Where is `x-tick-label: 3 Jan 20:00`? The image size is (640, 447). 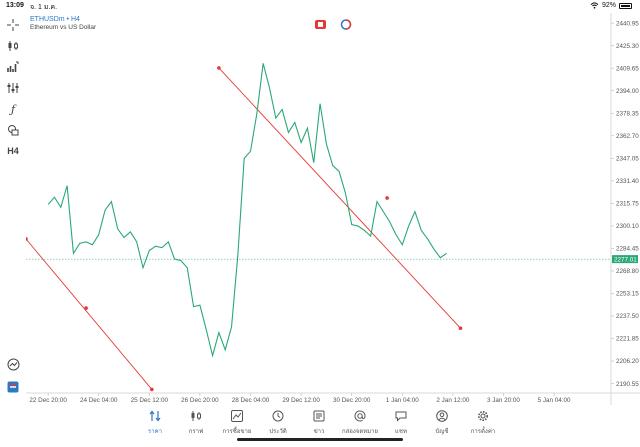
x-tick-label: 3 Jan 20:00 is located at coordinates (503, 400).